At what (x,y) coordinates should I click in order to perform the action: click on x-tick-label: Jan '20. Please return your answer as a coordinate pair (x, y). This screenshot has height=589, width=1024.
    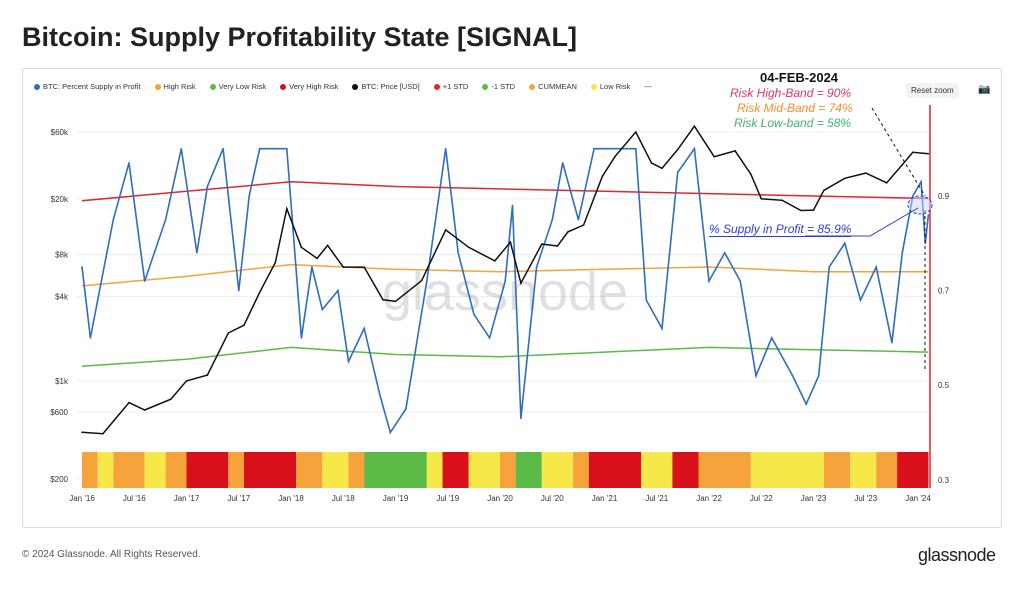
    Looking at the image, I should click on (500, 498).